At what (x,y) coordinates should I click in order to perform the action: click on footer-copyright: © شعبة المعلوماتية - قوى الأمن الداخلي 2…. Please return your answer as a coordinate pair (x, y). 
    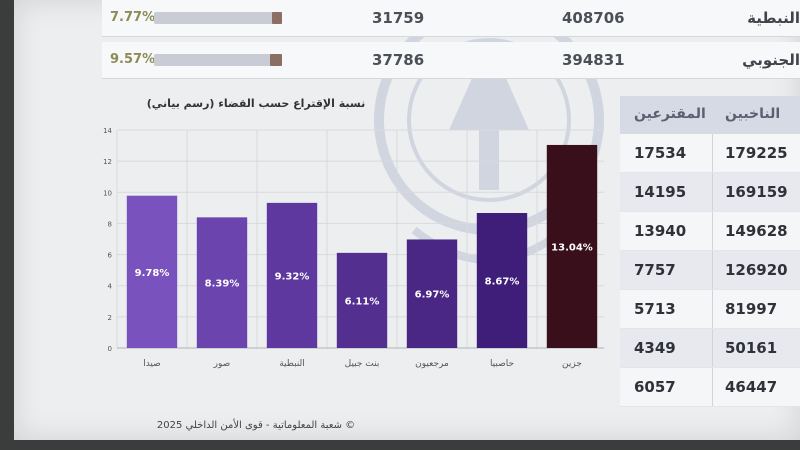
    Looking at the image, I should click on (256, 425).